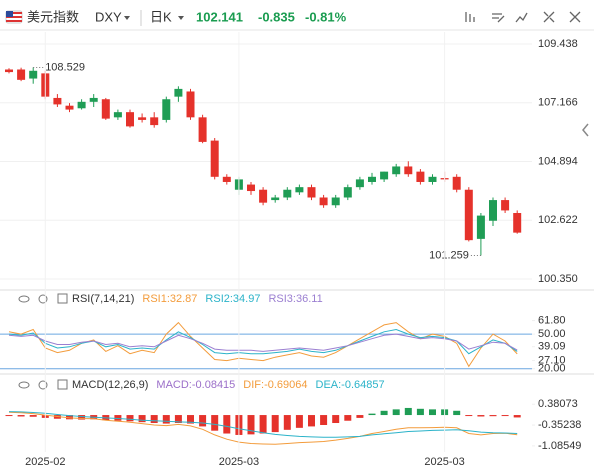 This screenshot has width=594, height=476. I want to click on y-tick-label: 39.09, so click(552, 347).